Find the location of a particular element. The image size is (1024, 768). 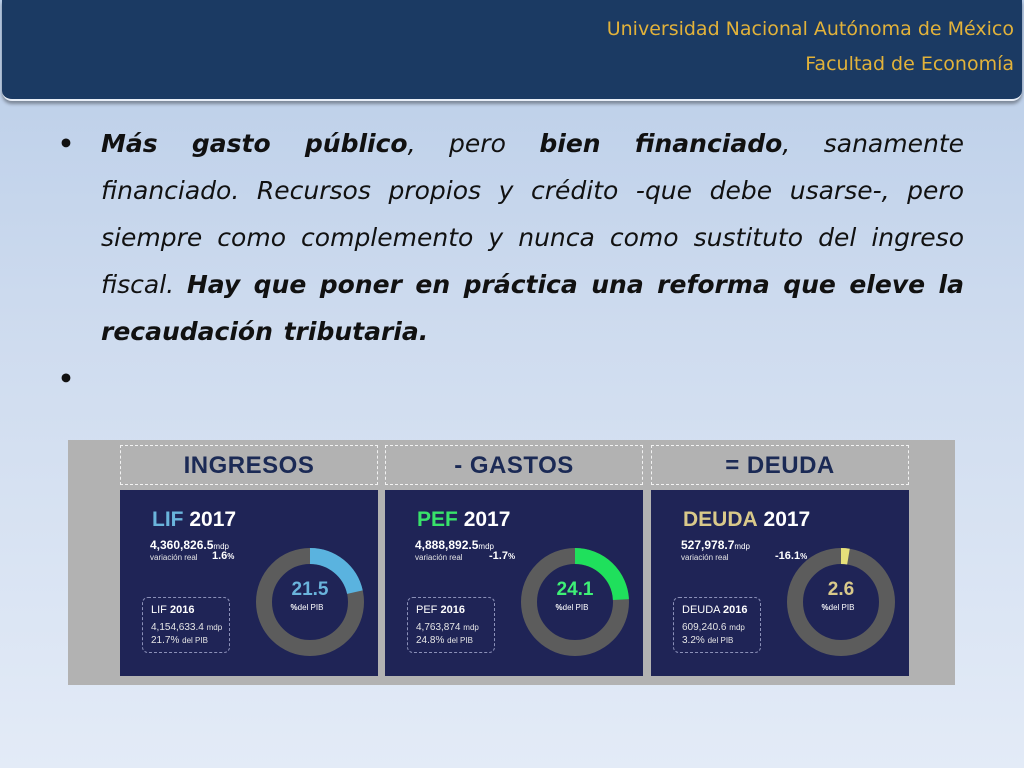

previous-amount-value: 4,763,874 is located at coordinates (438, 627).